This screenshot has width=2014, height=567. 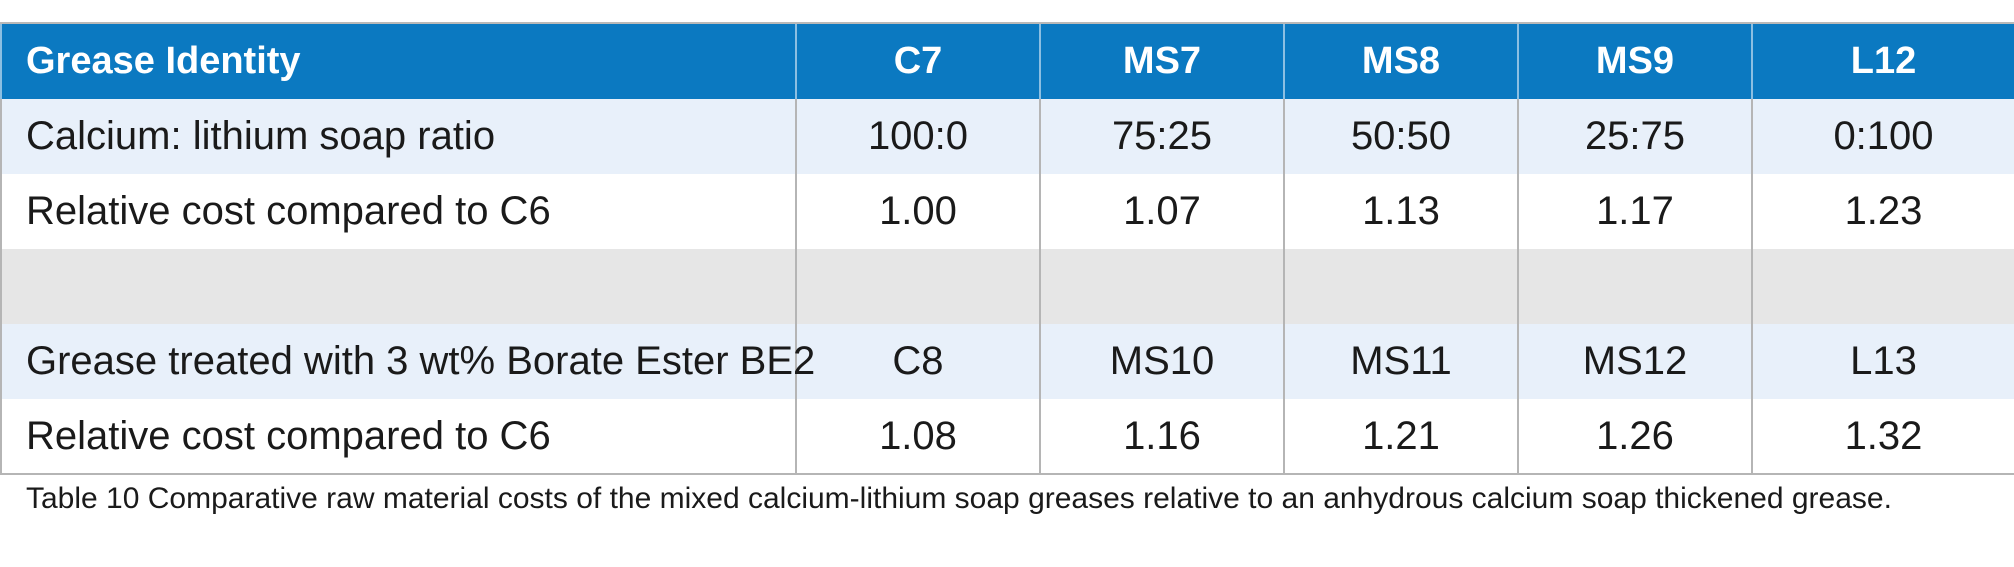 I want to click on header-cell-l12: L12, so click(x=1882, y=61).